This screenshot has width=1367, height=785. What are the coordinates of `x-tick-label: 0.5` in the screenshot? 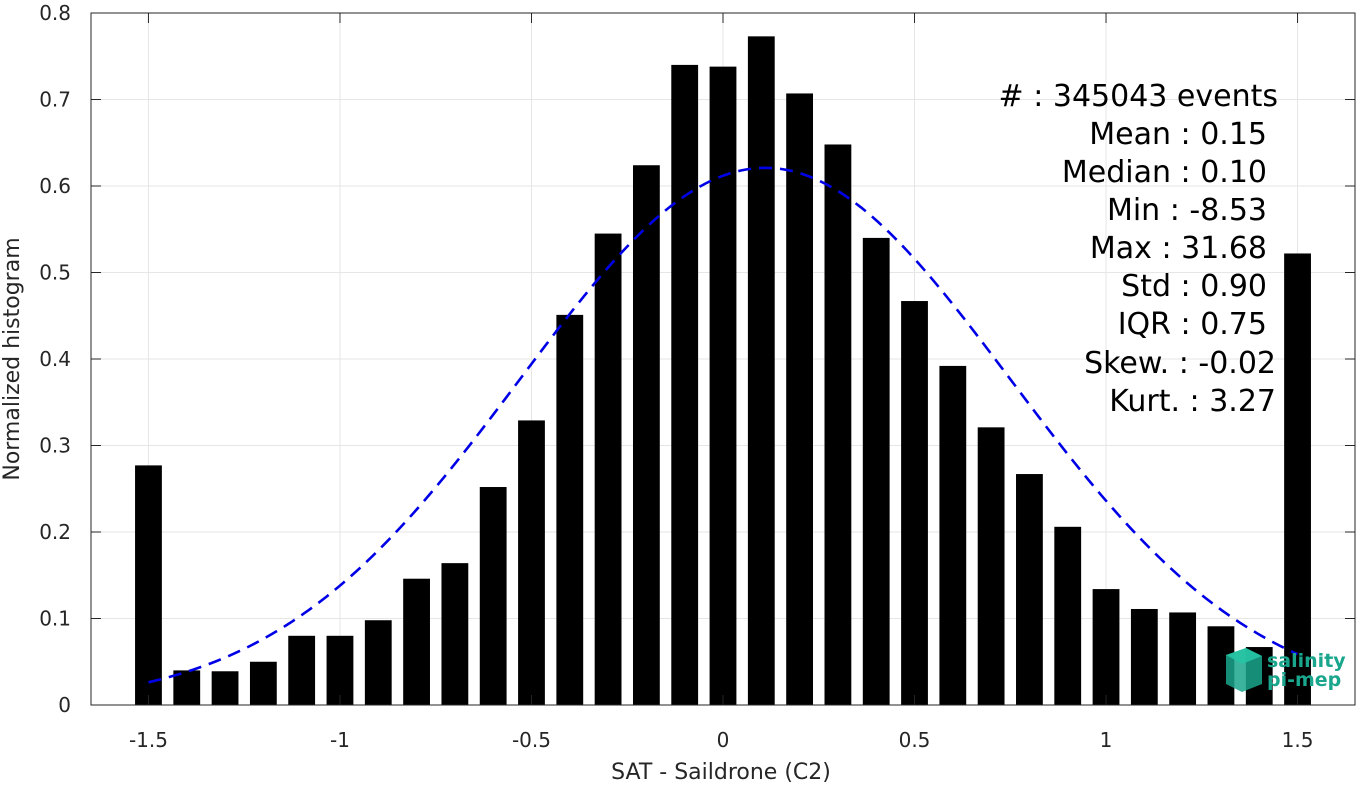 It's located at (915, 740).